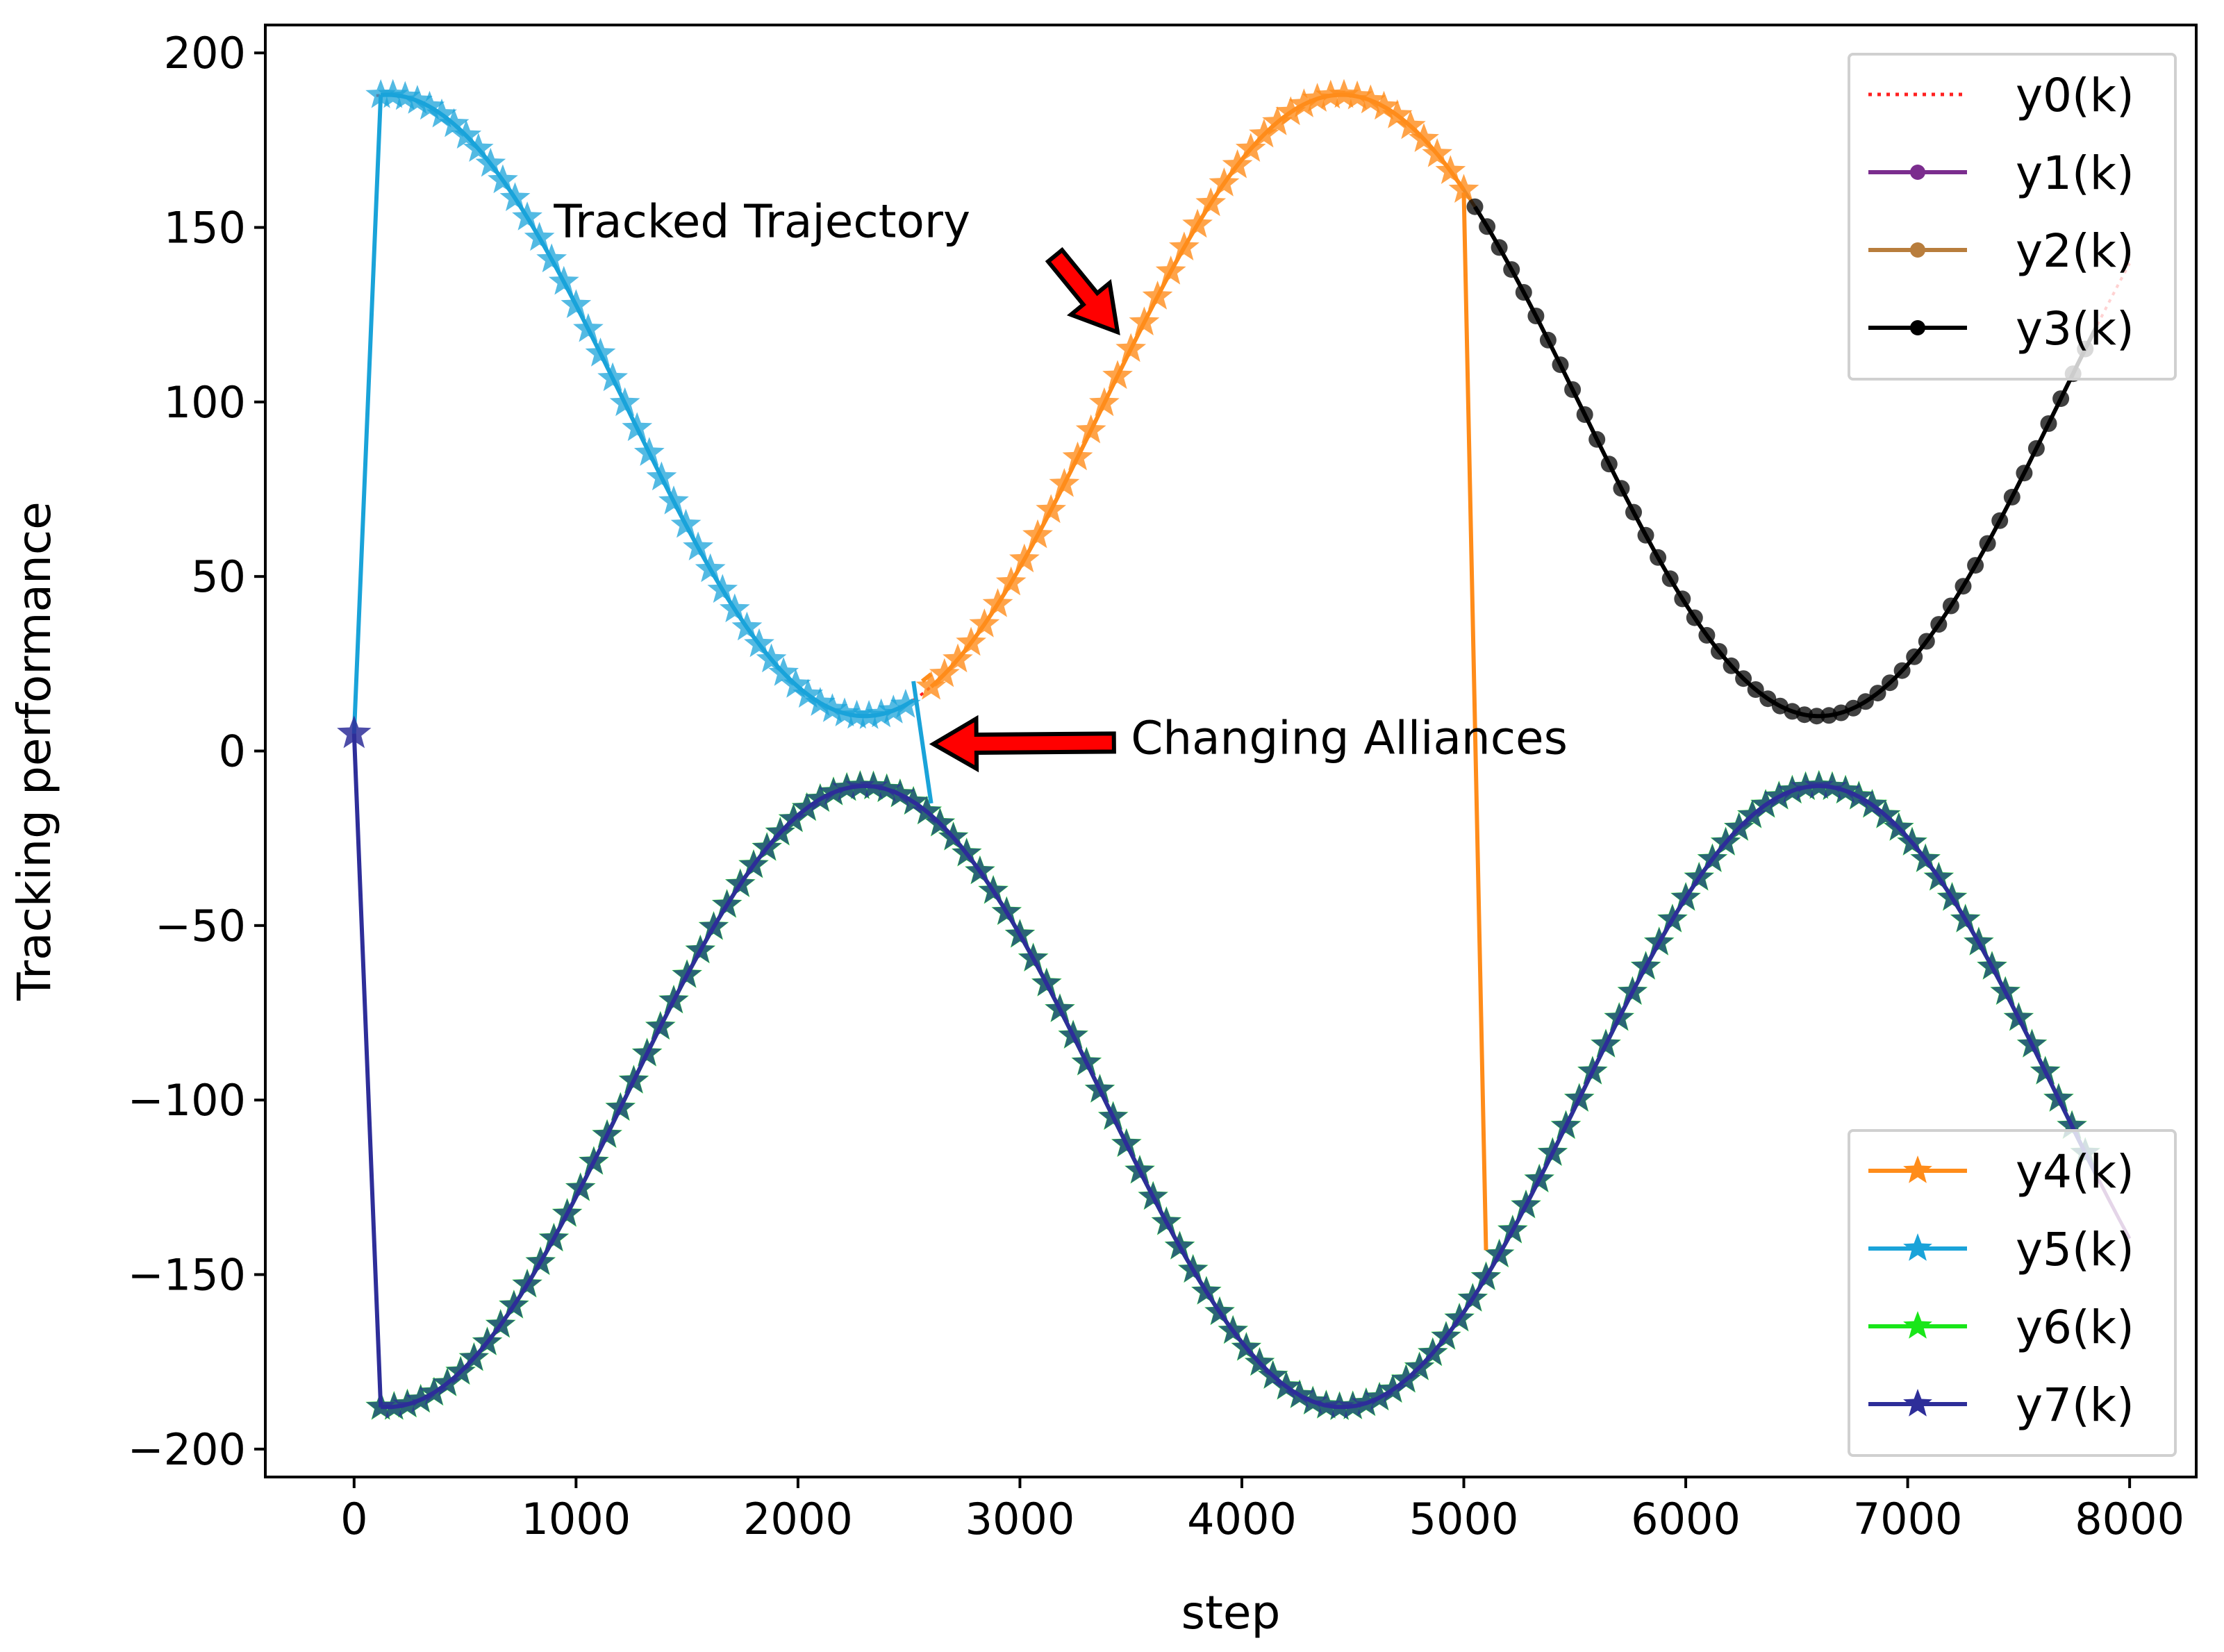 Image resolution: width=2224 pixels, height=1652 pixels. Describe the element at coordinates (1917, 1169) in the screenshot. I see `legend-star-marker` at that location.